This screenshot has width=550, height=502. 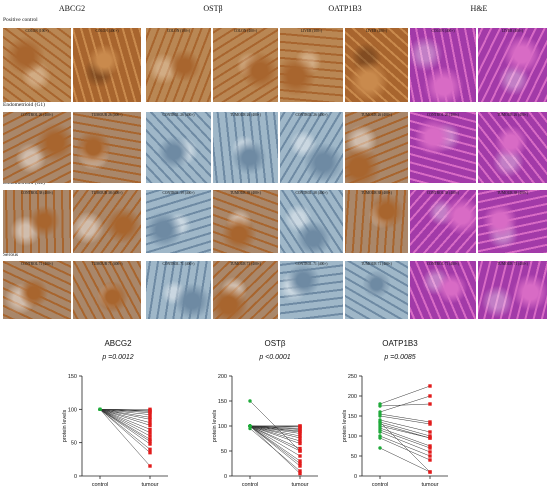 I want to click on panel-caption: LIVER (400×), so click(x=376, y=31).